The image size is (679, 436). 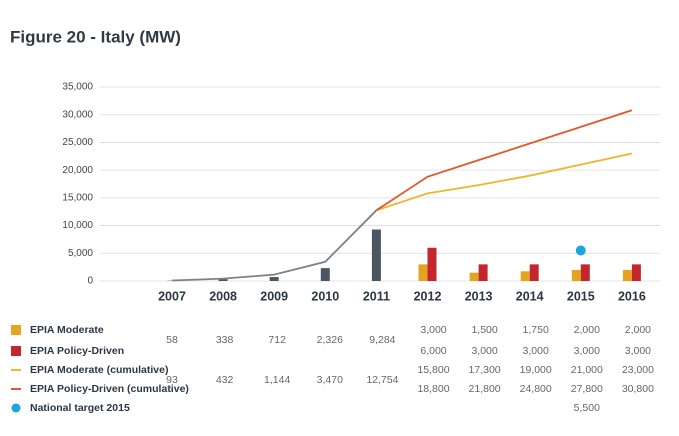 What do you see at coordinates (638, 389) in the screenshot?
I see `table-cell: 30,800` at bounding box center [638, 389].